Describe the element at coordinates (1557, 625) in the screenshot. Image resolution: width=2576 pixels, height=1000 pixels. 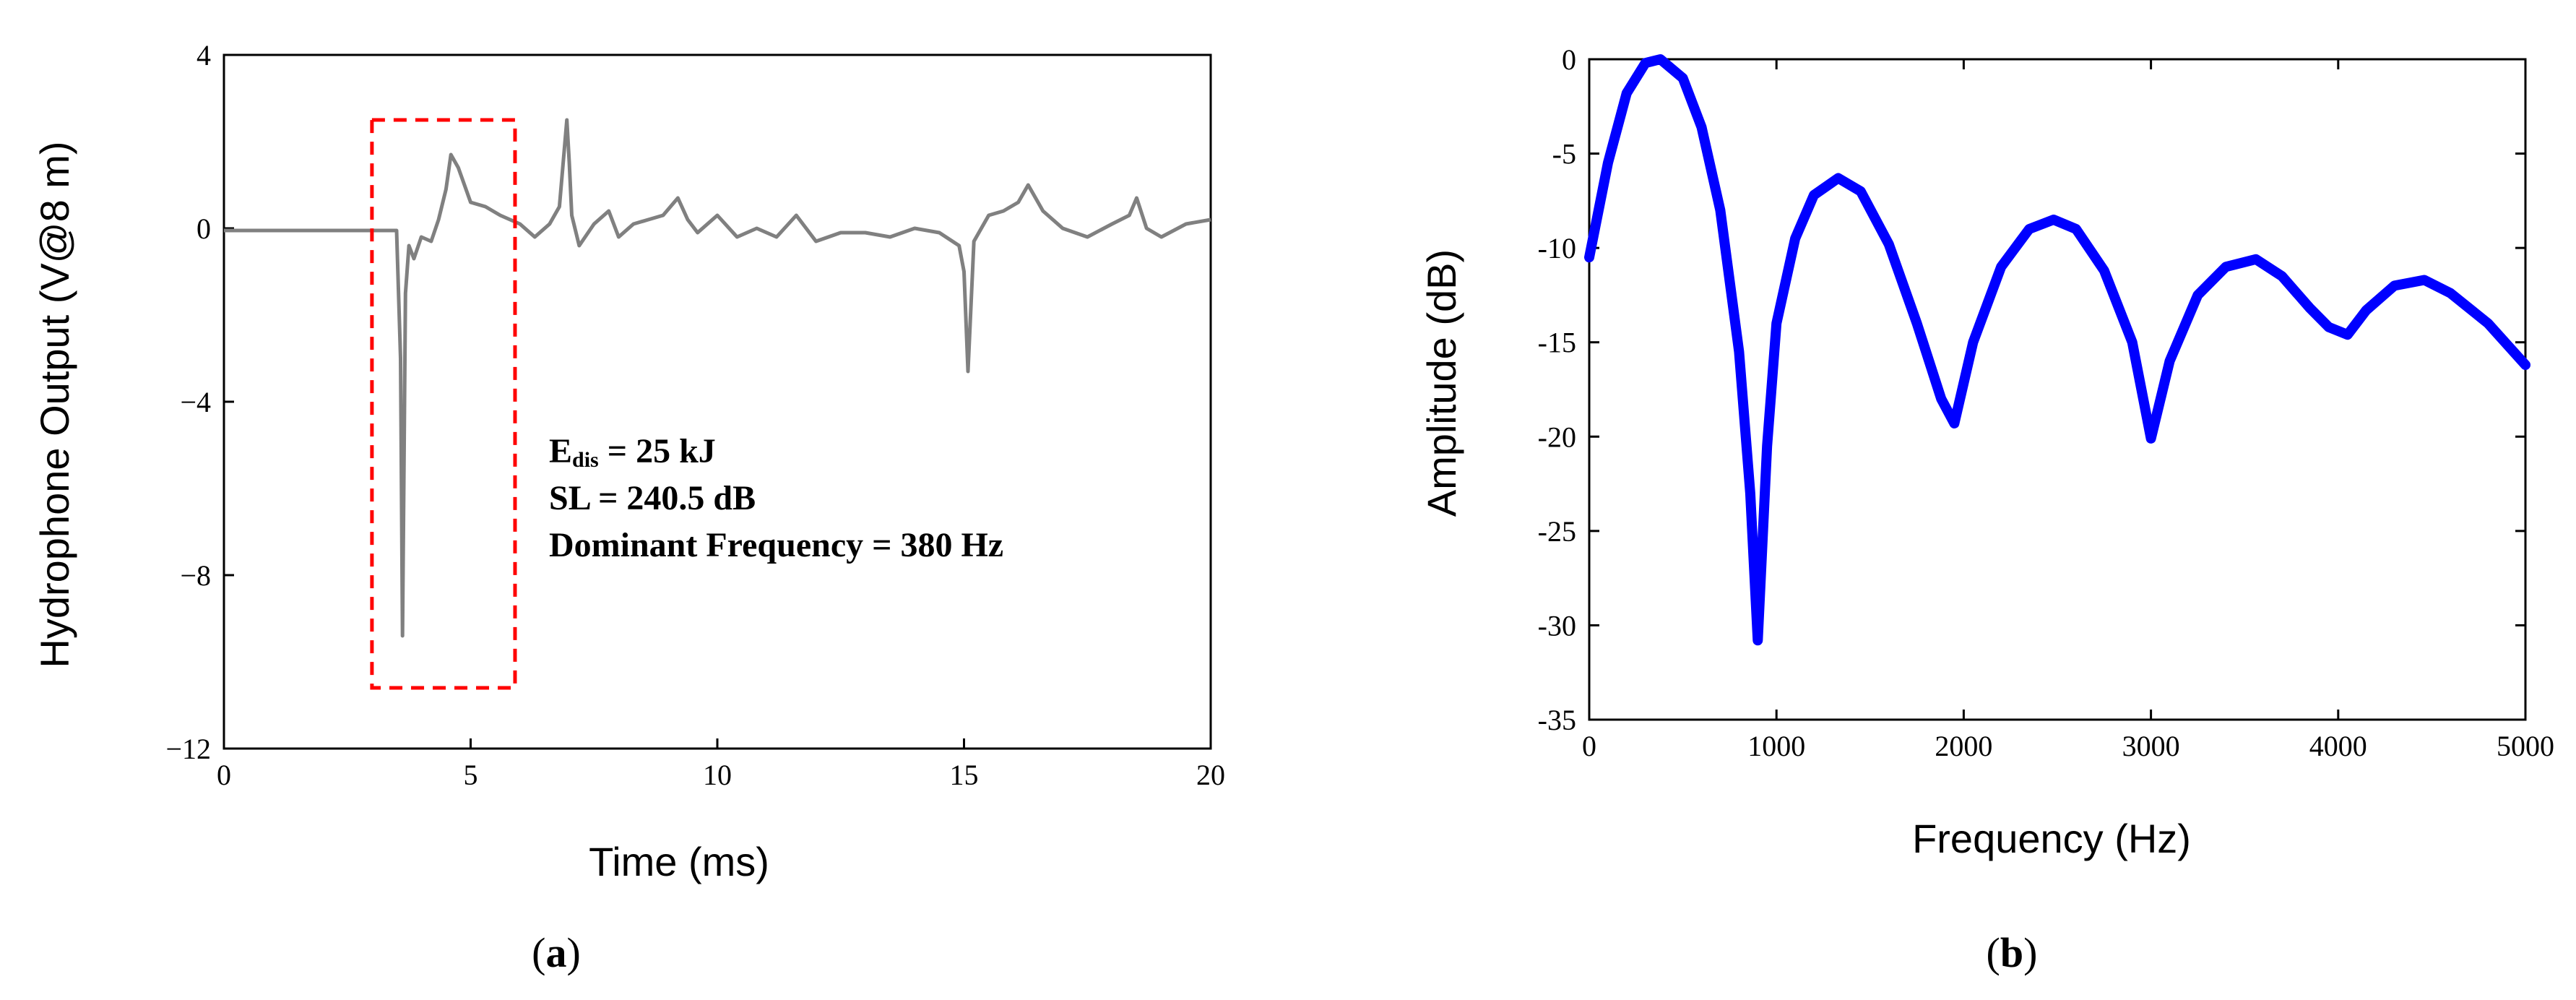
I see `b-y-tick-label: -30` at that location.